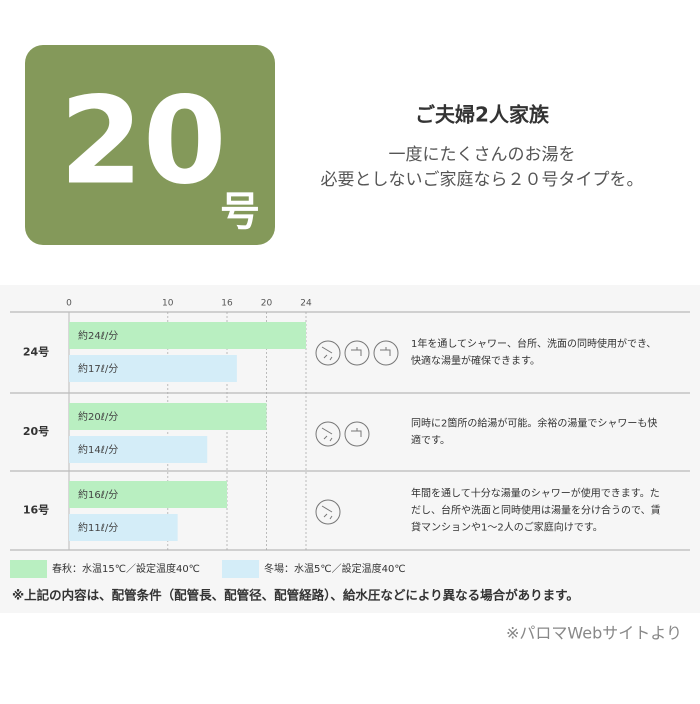 The width and height of the screenshot is (700, 704). I want to click on value-label: 約24ℓ/分, so click(98, 335).